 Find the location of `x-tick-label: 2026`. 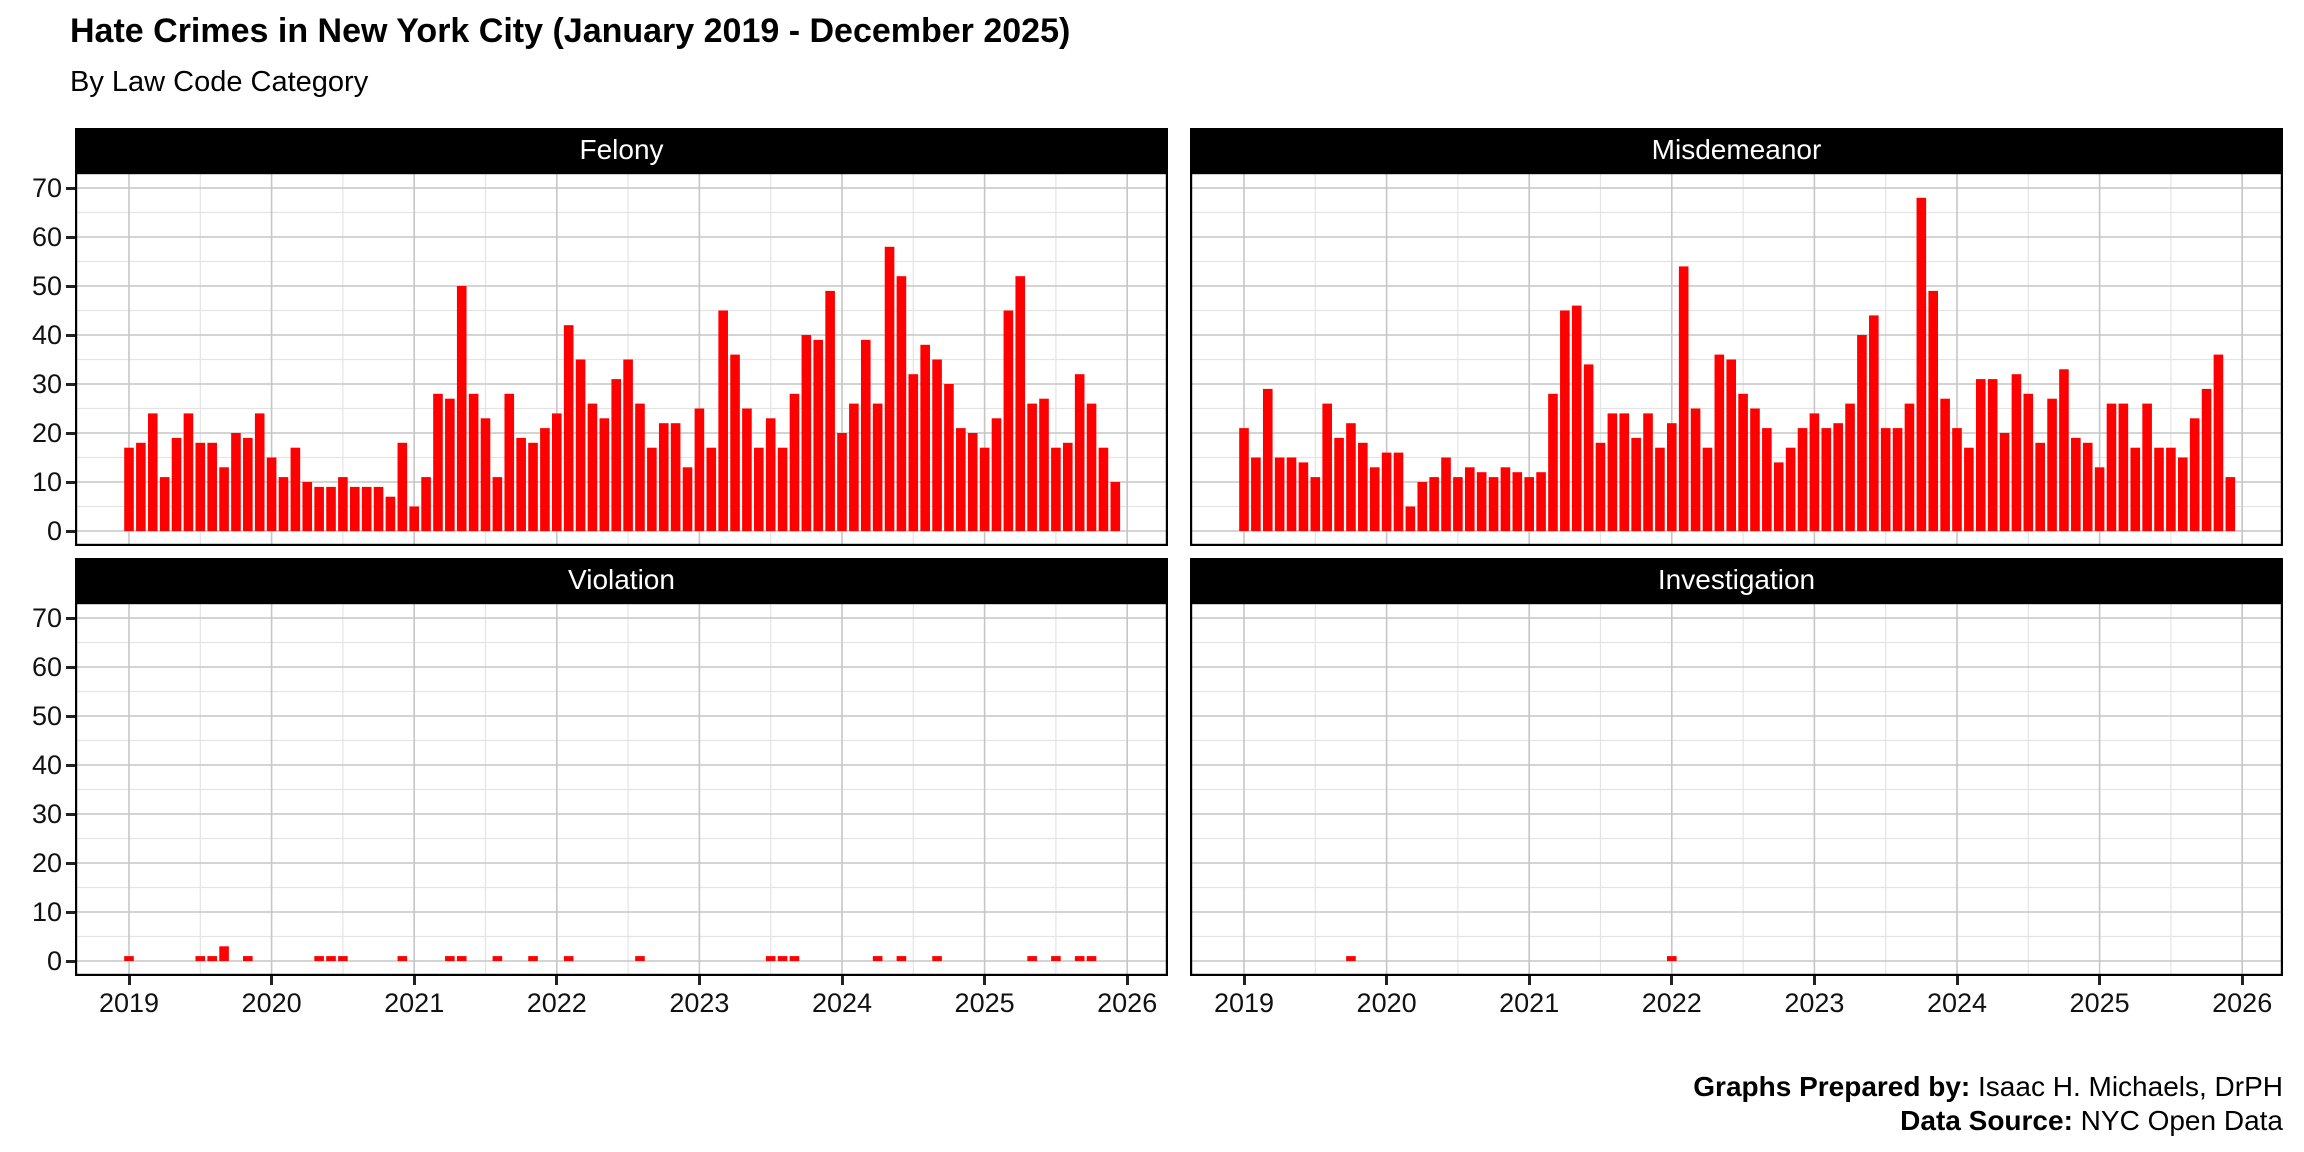

x-tick-label: 2026 is located at coordinates (2242, 1003).